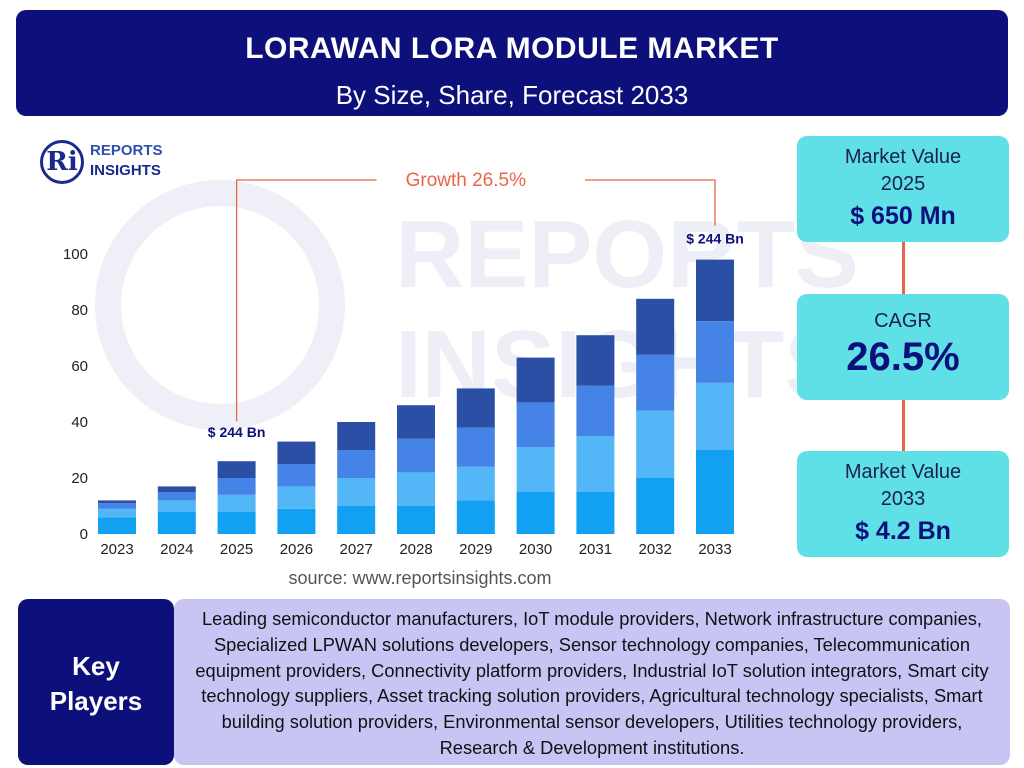 This screenshot has width=1024, height=768. What do you see at coordinates (655, 549) in the screenshot?
I see `x-tick-label: 2032` at bounding box center [655, 549].